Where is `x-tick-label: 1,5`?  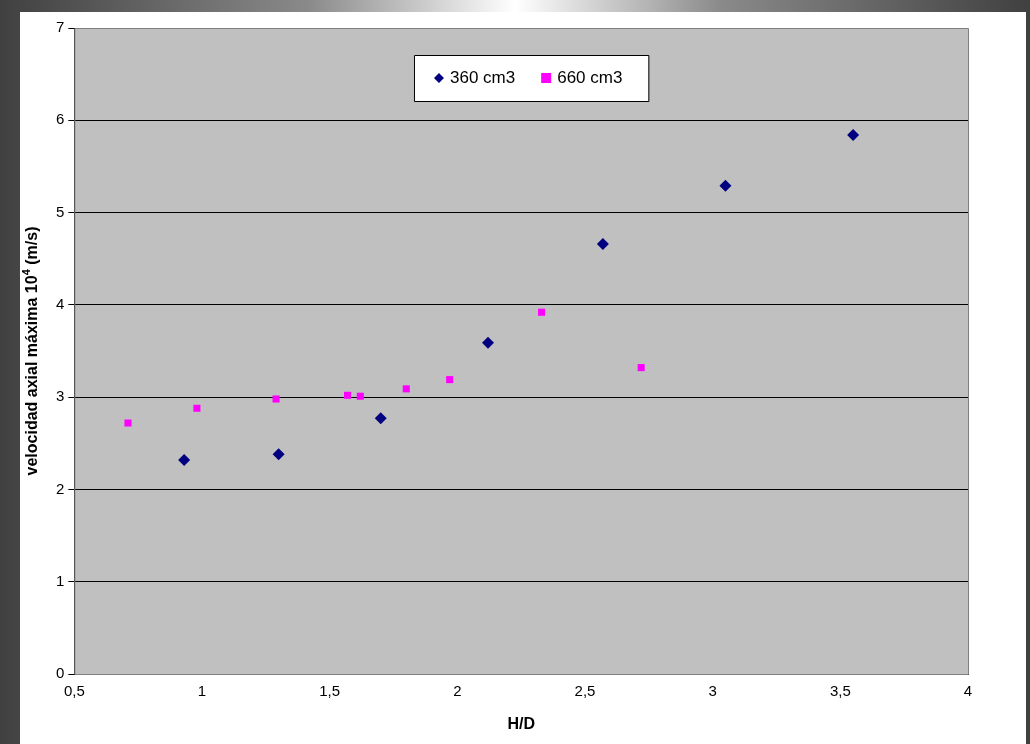
x-tick-label: 1,5 is located at coordinates (330, 691).